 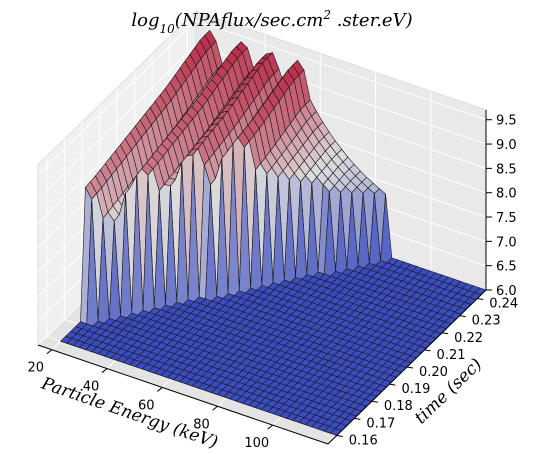 I want to click on z-tick-label: 8.5, so click(x=506, y=169).